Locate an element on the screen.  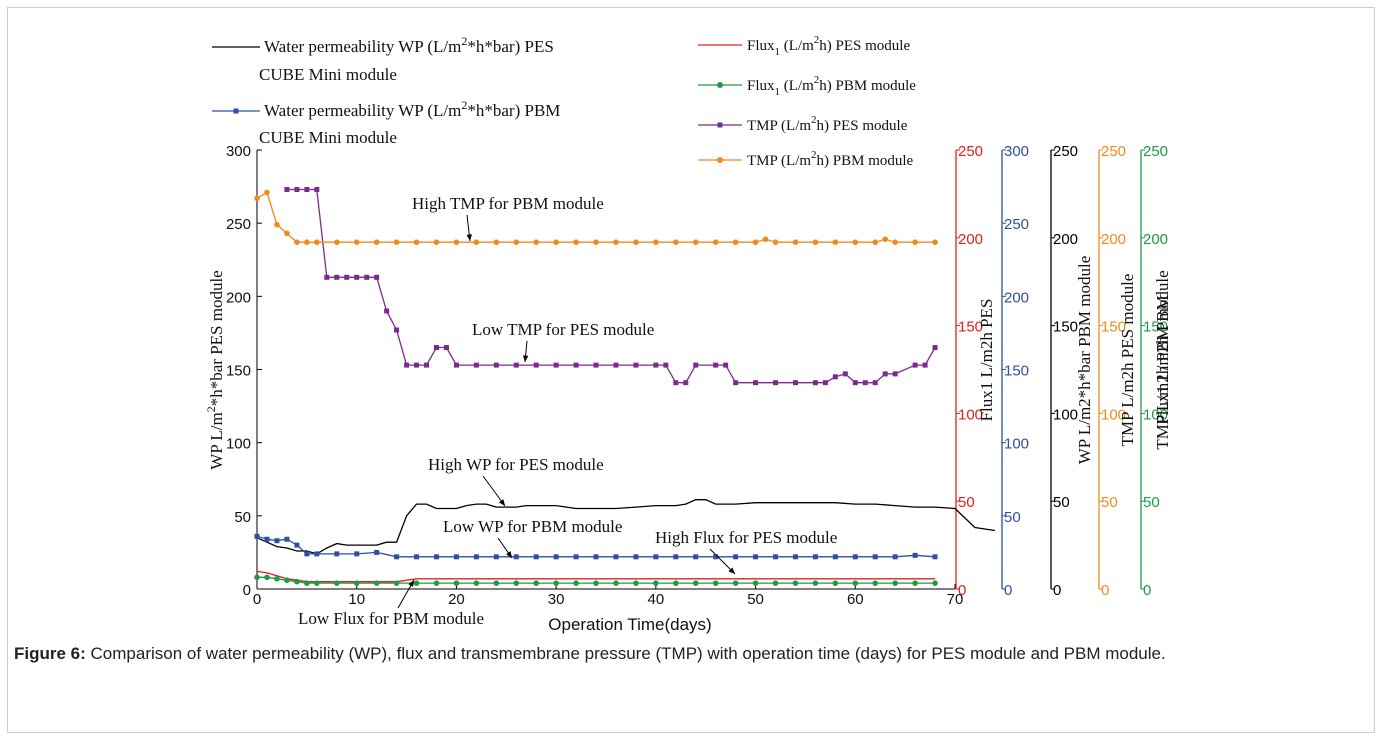
right-axis-title: TMP L/m2h PBM module is located at coordinates (1162, 359).